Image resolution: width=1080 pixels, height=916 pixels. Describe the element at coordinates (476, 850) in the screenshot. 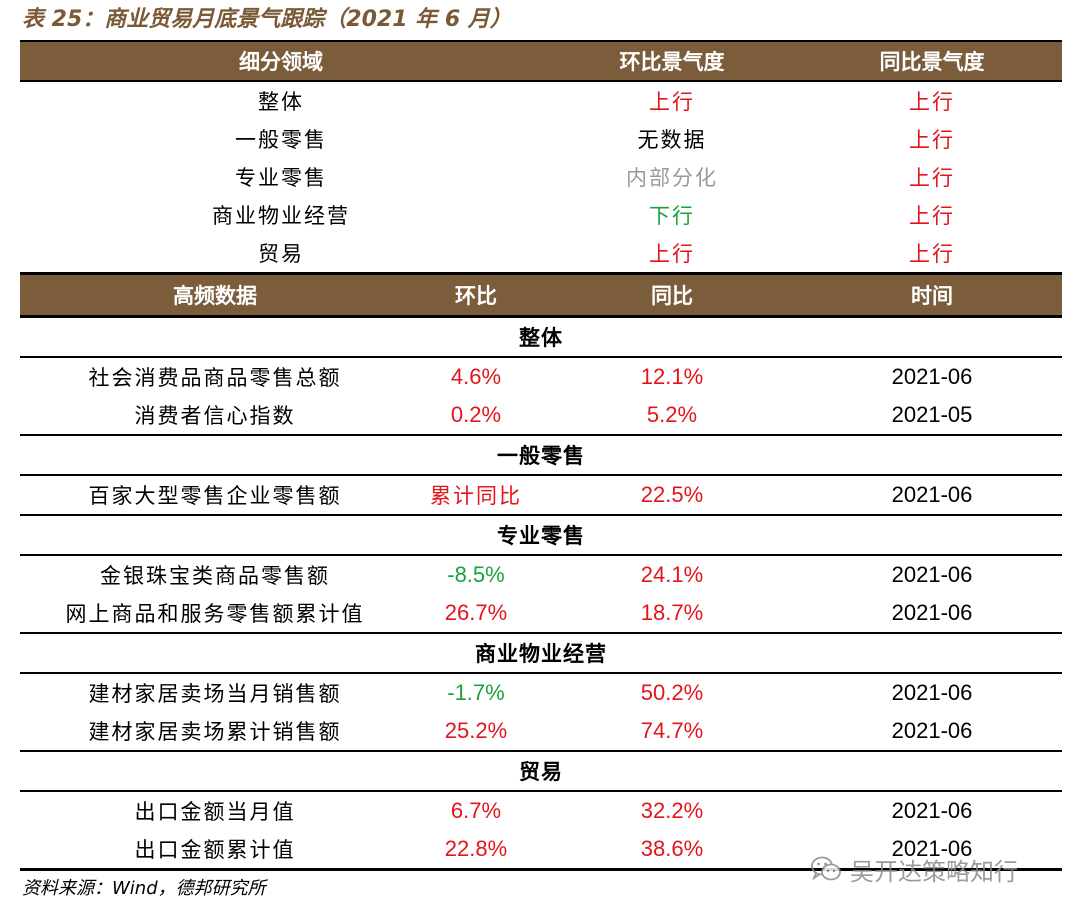

I see `mom-value: 22.8%` at that location.